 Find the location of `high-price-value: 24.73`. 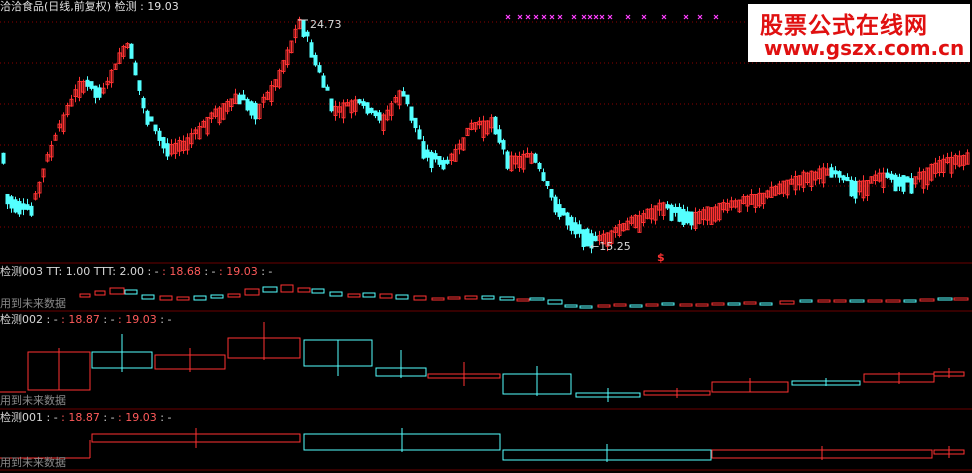

high-price-value: 24.73 is located at coordinates (326, 24).